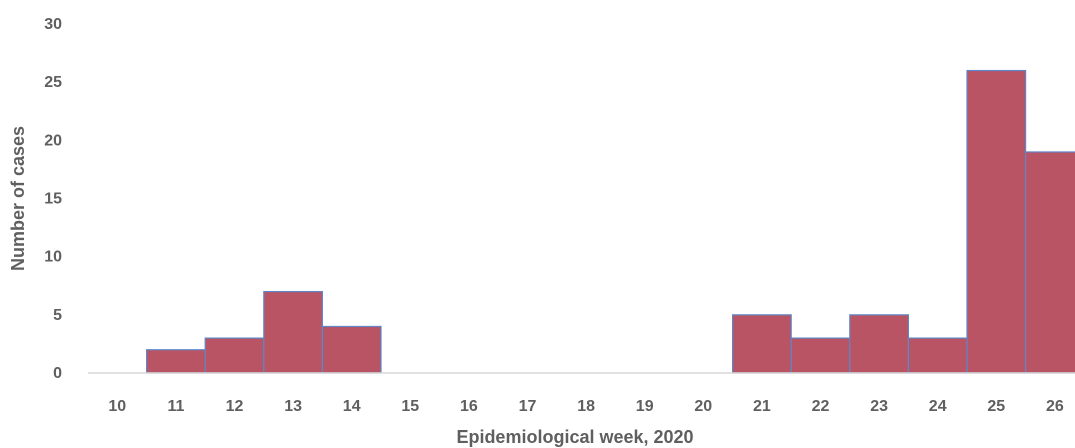 This screenshot has height=448, width=1075. I want to click on x-tick-label-17: 17, so click(528, 406).